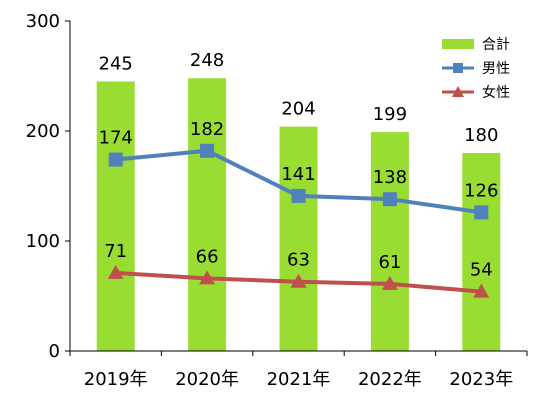  Describe the element at coordinates (298, 238) in the screenshot. I see `bar-total-2021年` at that location.